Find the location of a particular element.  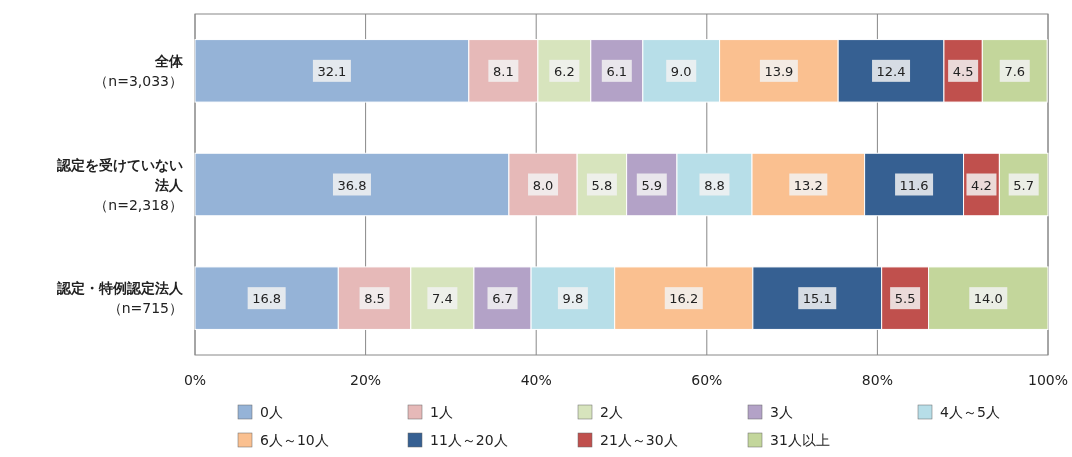

data-label: 13.2 is located at coordinates (808, 185).